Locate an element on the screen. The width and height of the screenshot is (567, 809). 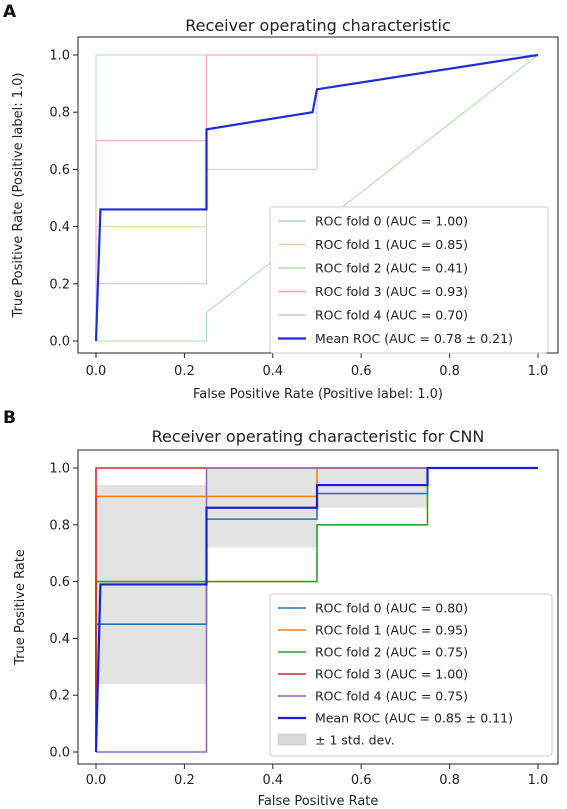
panel-a-ytick-label: 0.6 is located at coordinates (59, 170).